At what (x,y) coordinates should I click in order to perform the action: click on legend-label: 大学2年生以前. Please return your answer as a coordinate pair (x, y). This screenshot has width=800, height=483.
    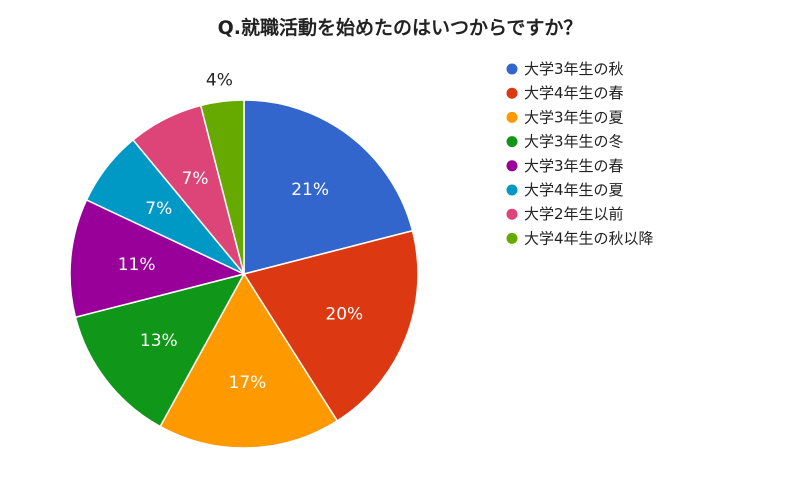
    Looking at the image, I should click on (574, 214).